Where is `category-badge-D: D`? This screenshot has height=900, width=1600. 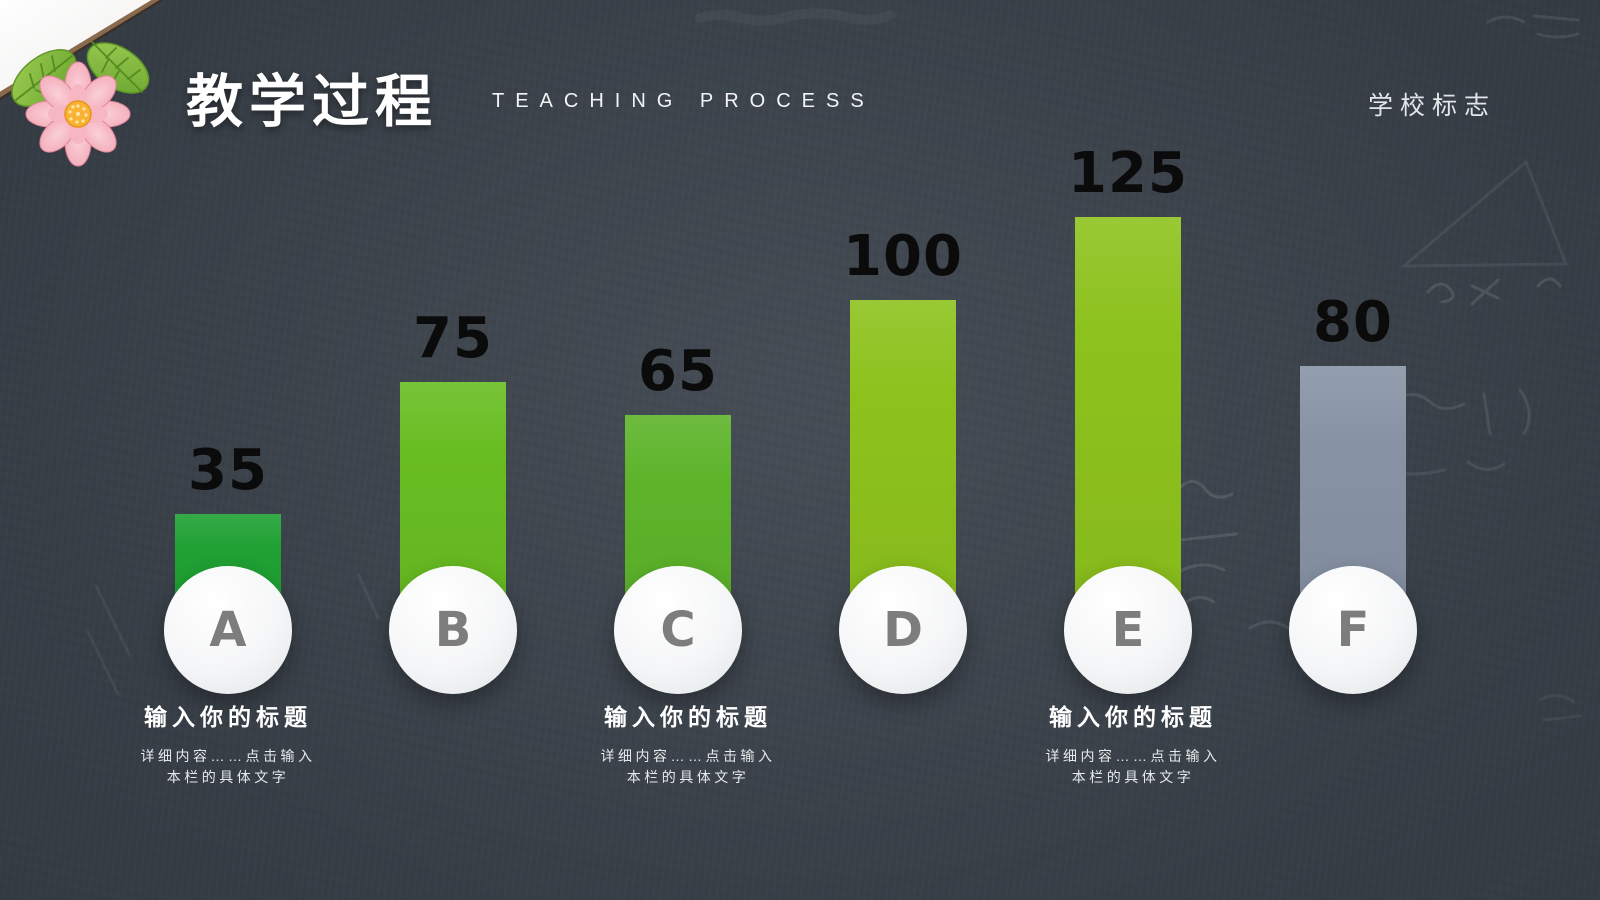
category-badge-D: D is located at coordinates (903, 630).